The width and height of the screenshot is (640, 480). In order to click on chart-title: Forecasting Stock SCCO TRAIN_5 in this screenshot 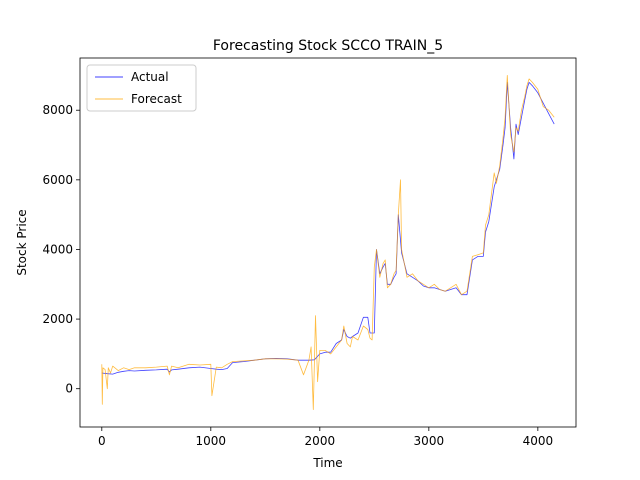, I will do `click(328, 46)`.